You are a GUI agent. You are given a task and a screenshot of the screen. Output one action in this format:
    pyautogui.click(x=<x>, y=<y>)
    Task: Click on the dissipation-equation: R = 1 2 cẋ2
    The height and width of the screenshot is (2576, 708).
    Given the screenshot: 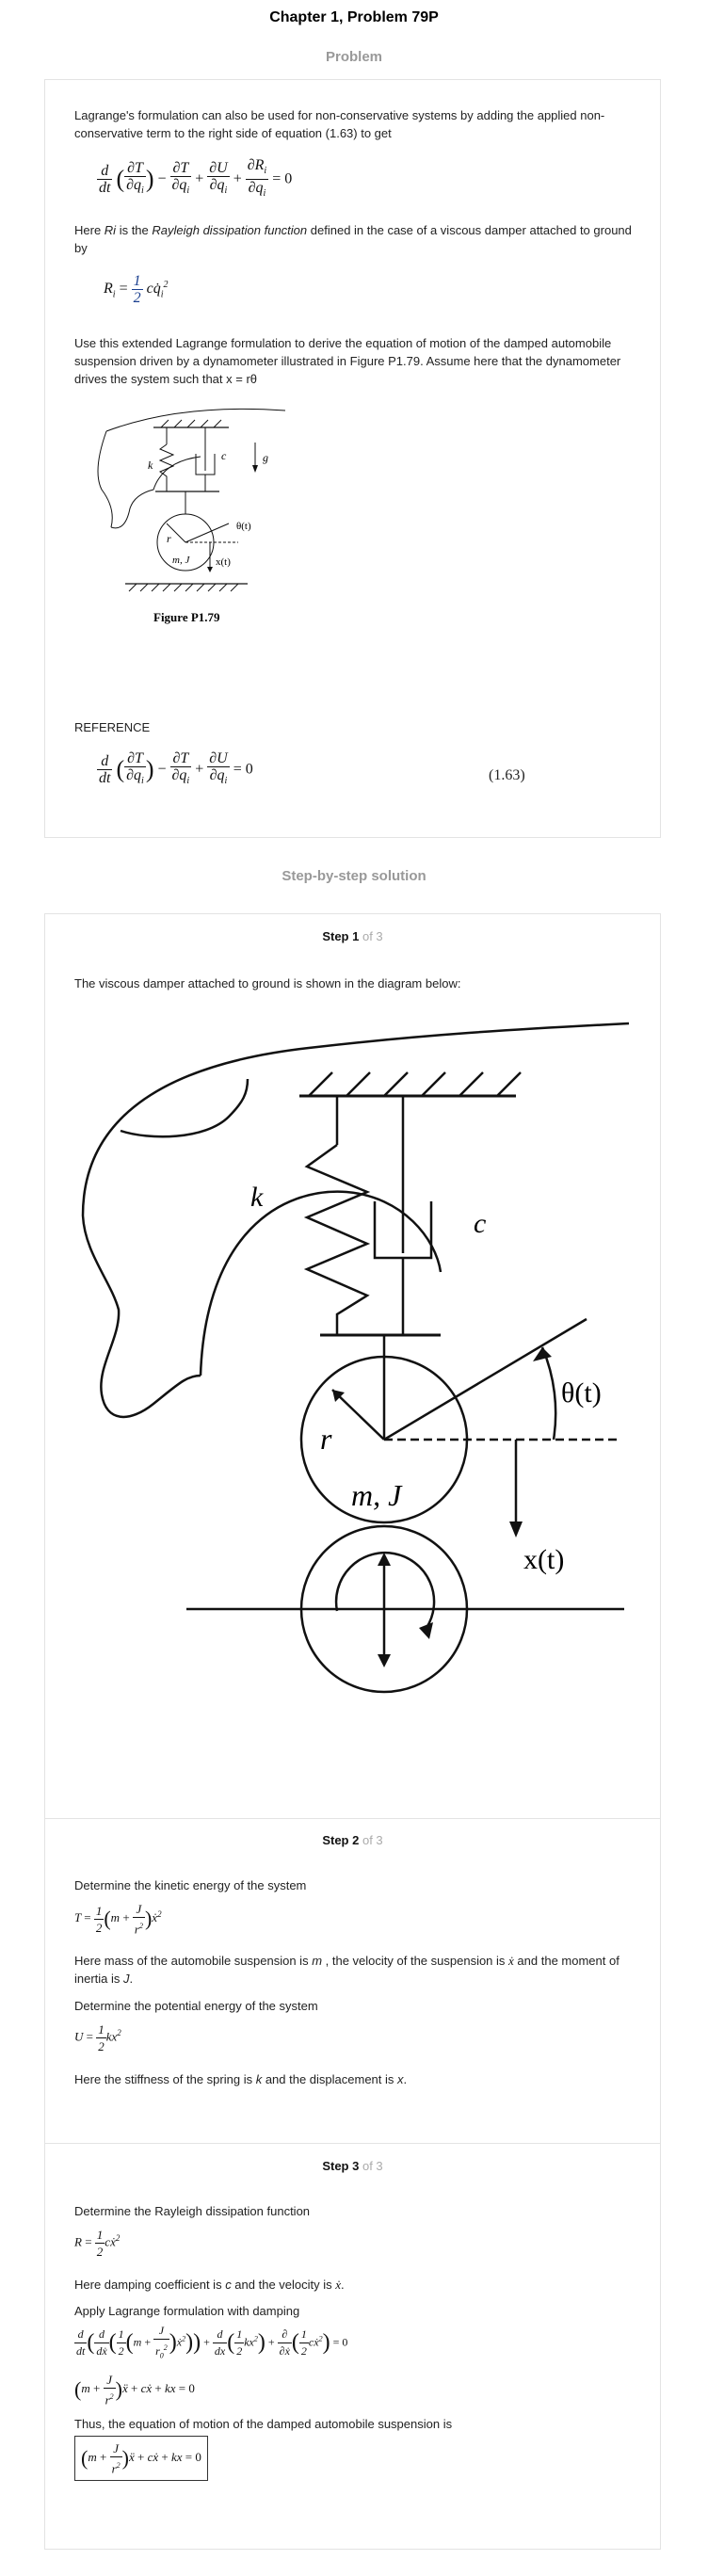 What is the action you would take?
    pyautogui.click(x=97, y=2243)
    